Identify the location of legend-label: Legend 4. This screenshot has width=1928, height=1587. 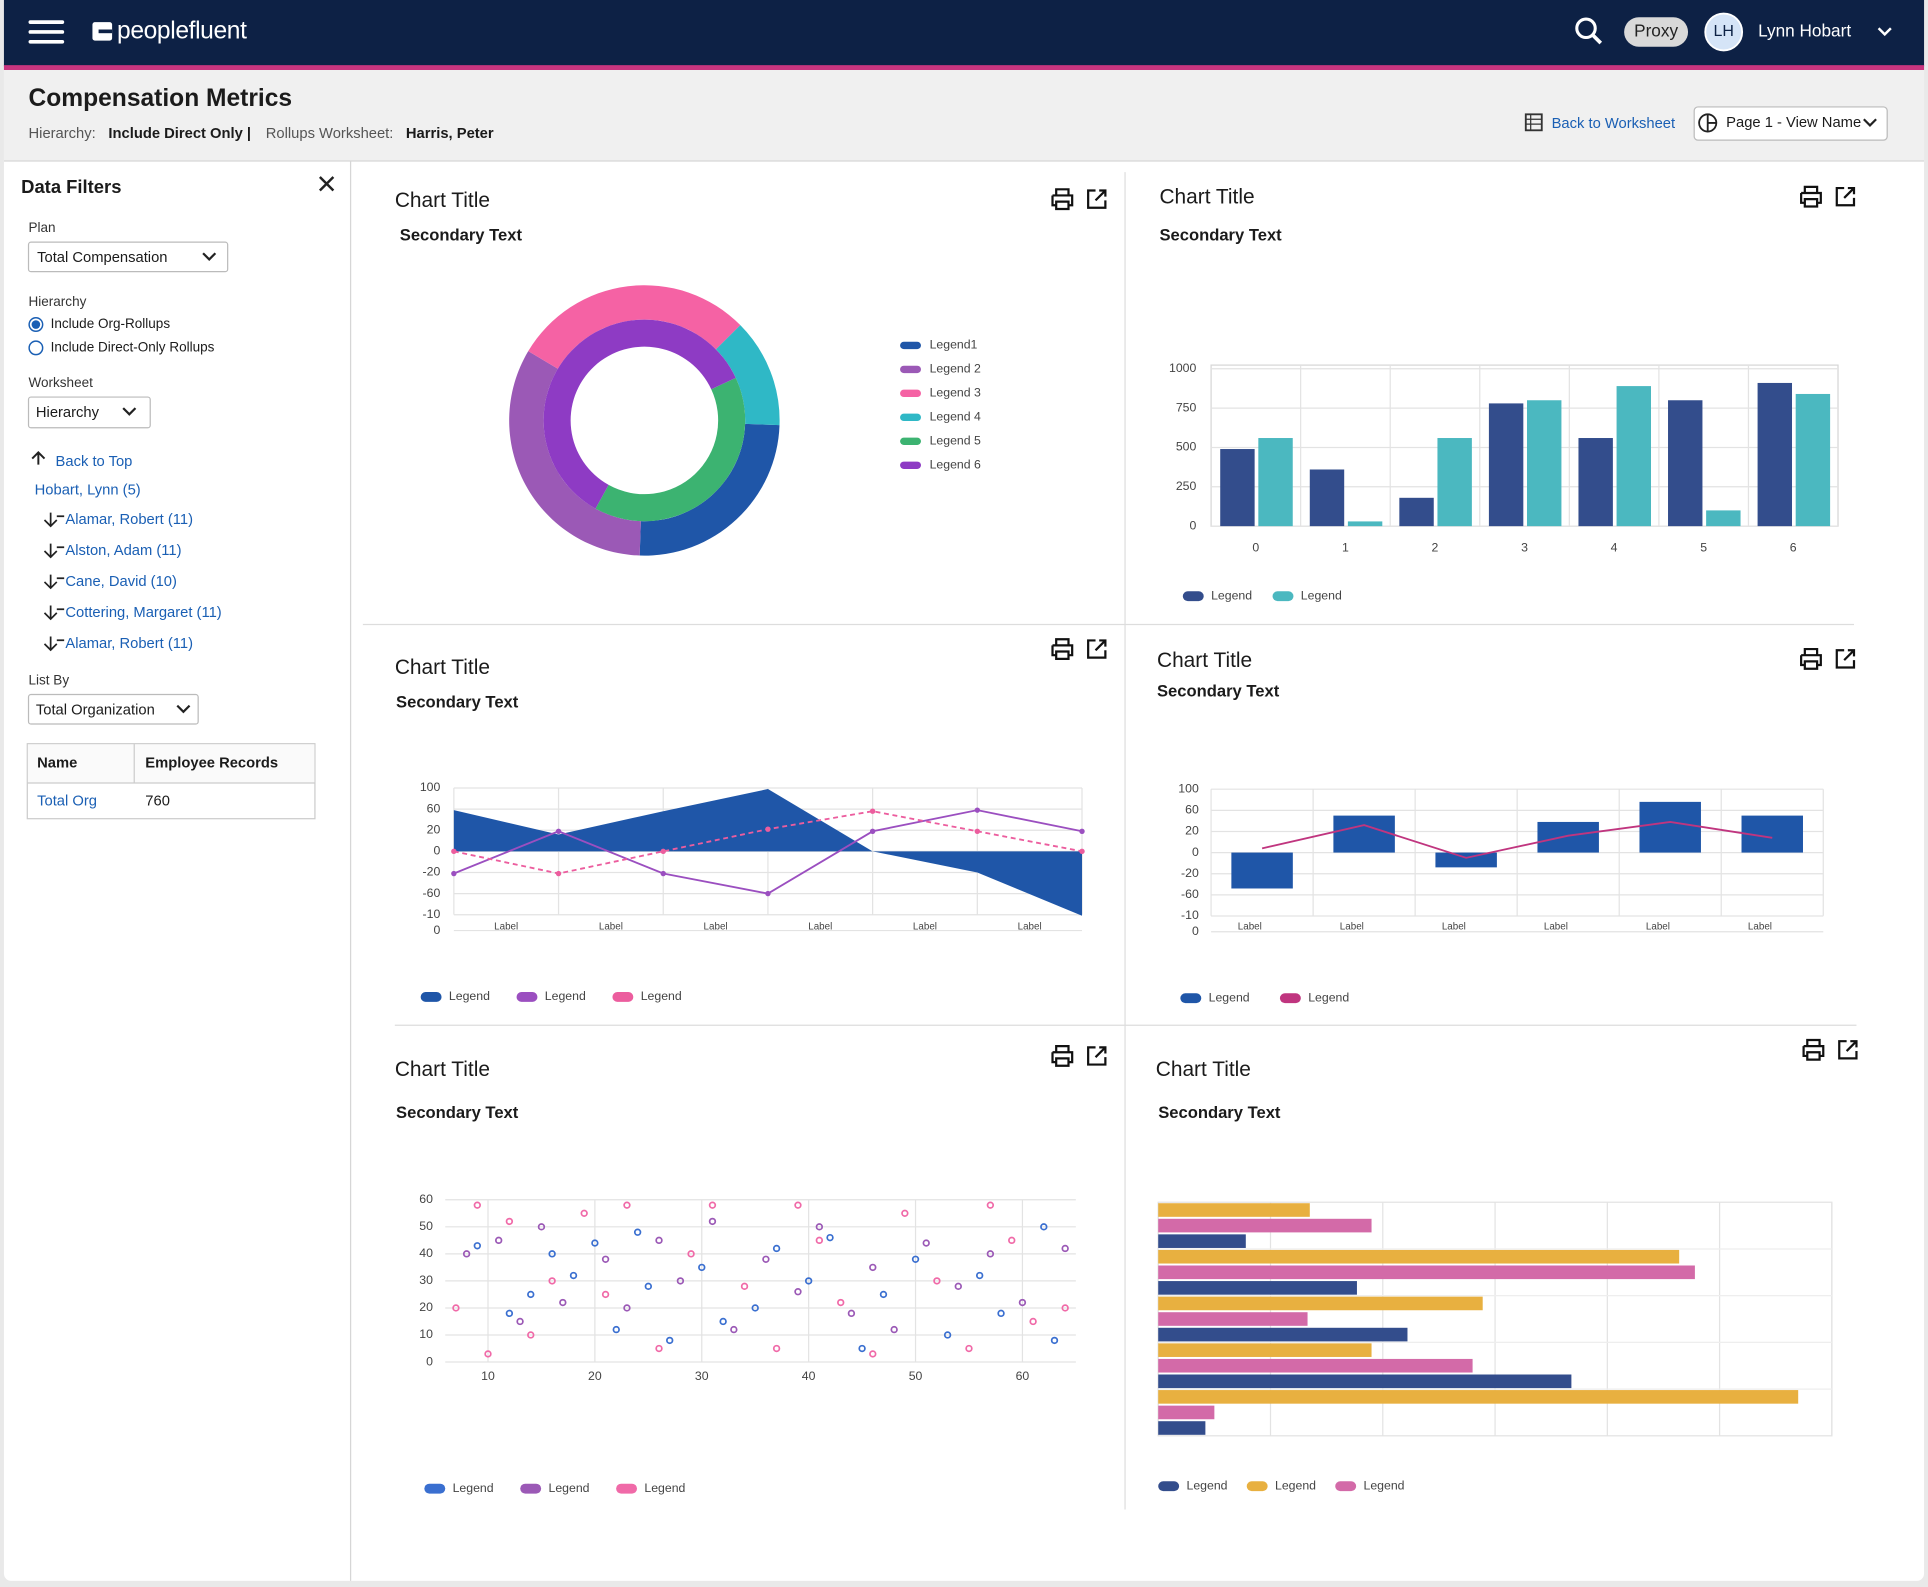
(955, 417).